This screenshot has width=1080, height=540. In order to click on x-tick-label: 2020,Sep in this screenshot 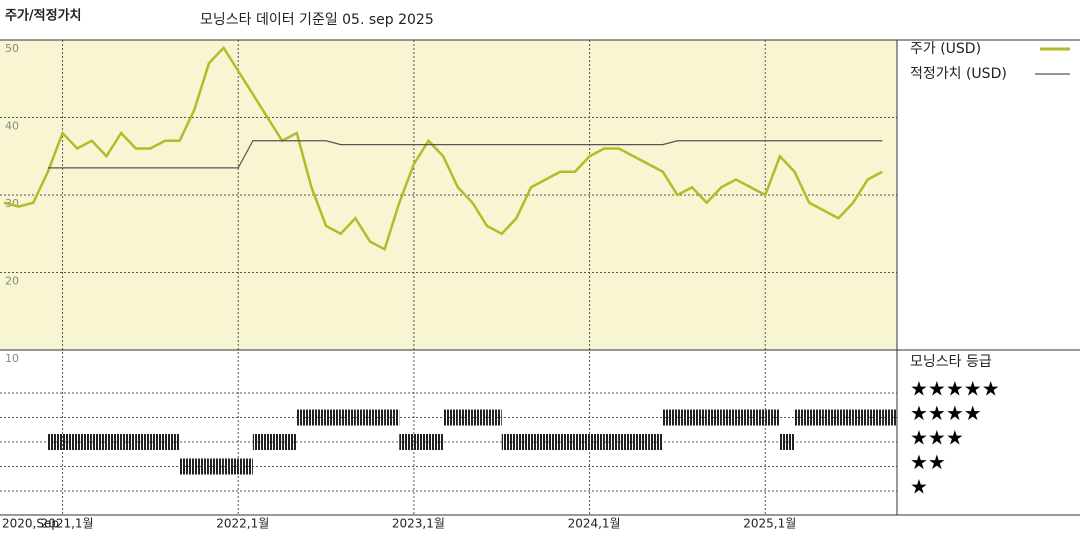, I will do `click(30, 524)`.